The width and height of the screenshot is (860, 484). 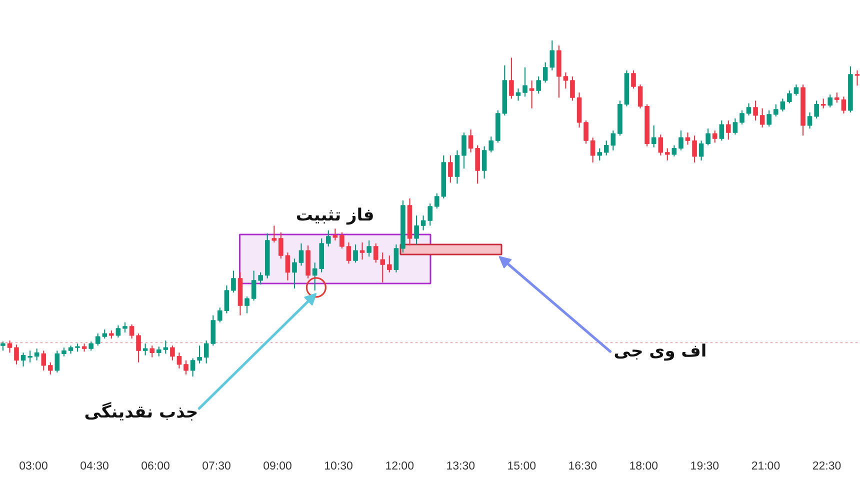 What do you see at coordinates (705, 466) in the screenshot?
I see `x-tick-label: 19:30` at bounding box center [705, 466].